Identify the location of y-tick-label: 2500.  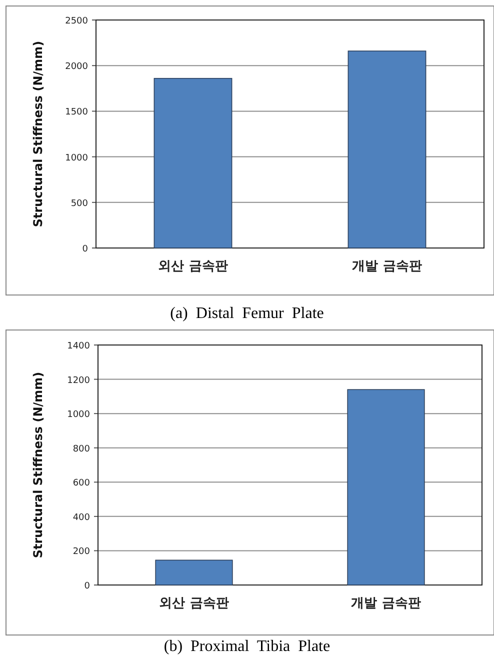
(76, 21).